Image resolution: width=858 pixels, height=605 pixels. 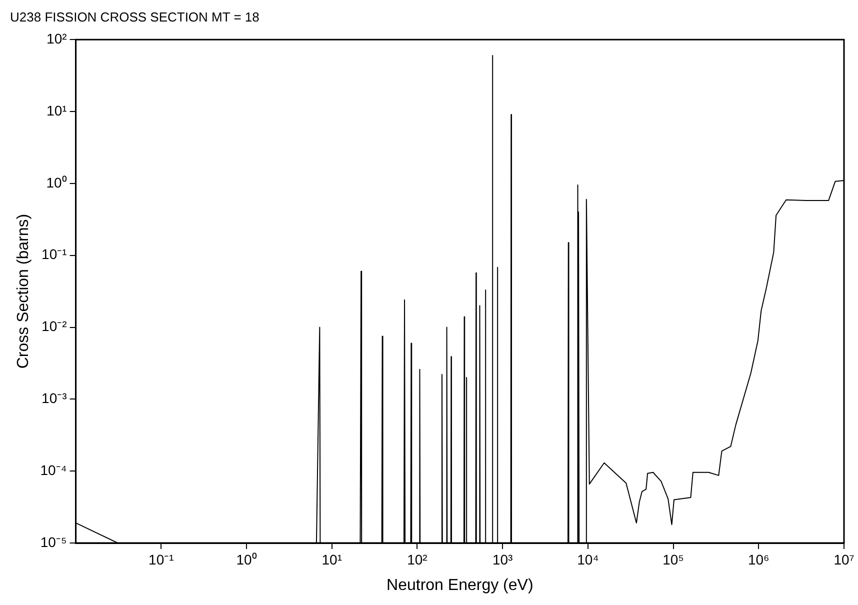 I want to click on y-tick-label: 10⁻², so click(x=55, y=326).